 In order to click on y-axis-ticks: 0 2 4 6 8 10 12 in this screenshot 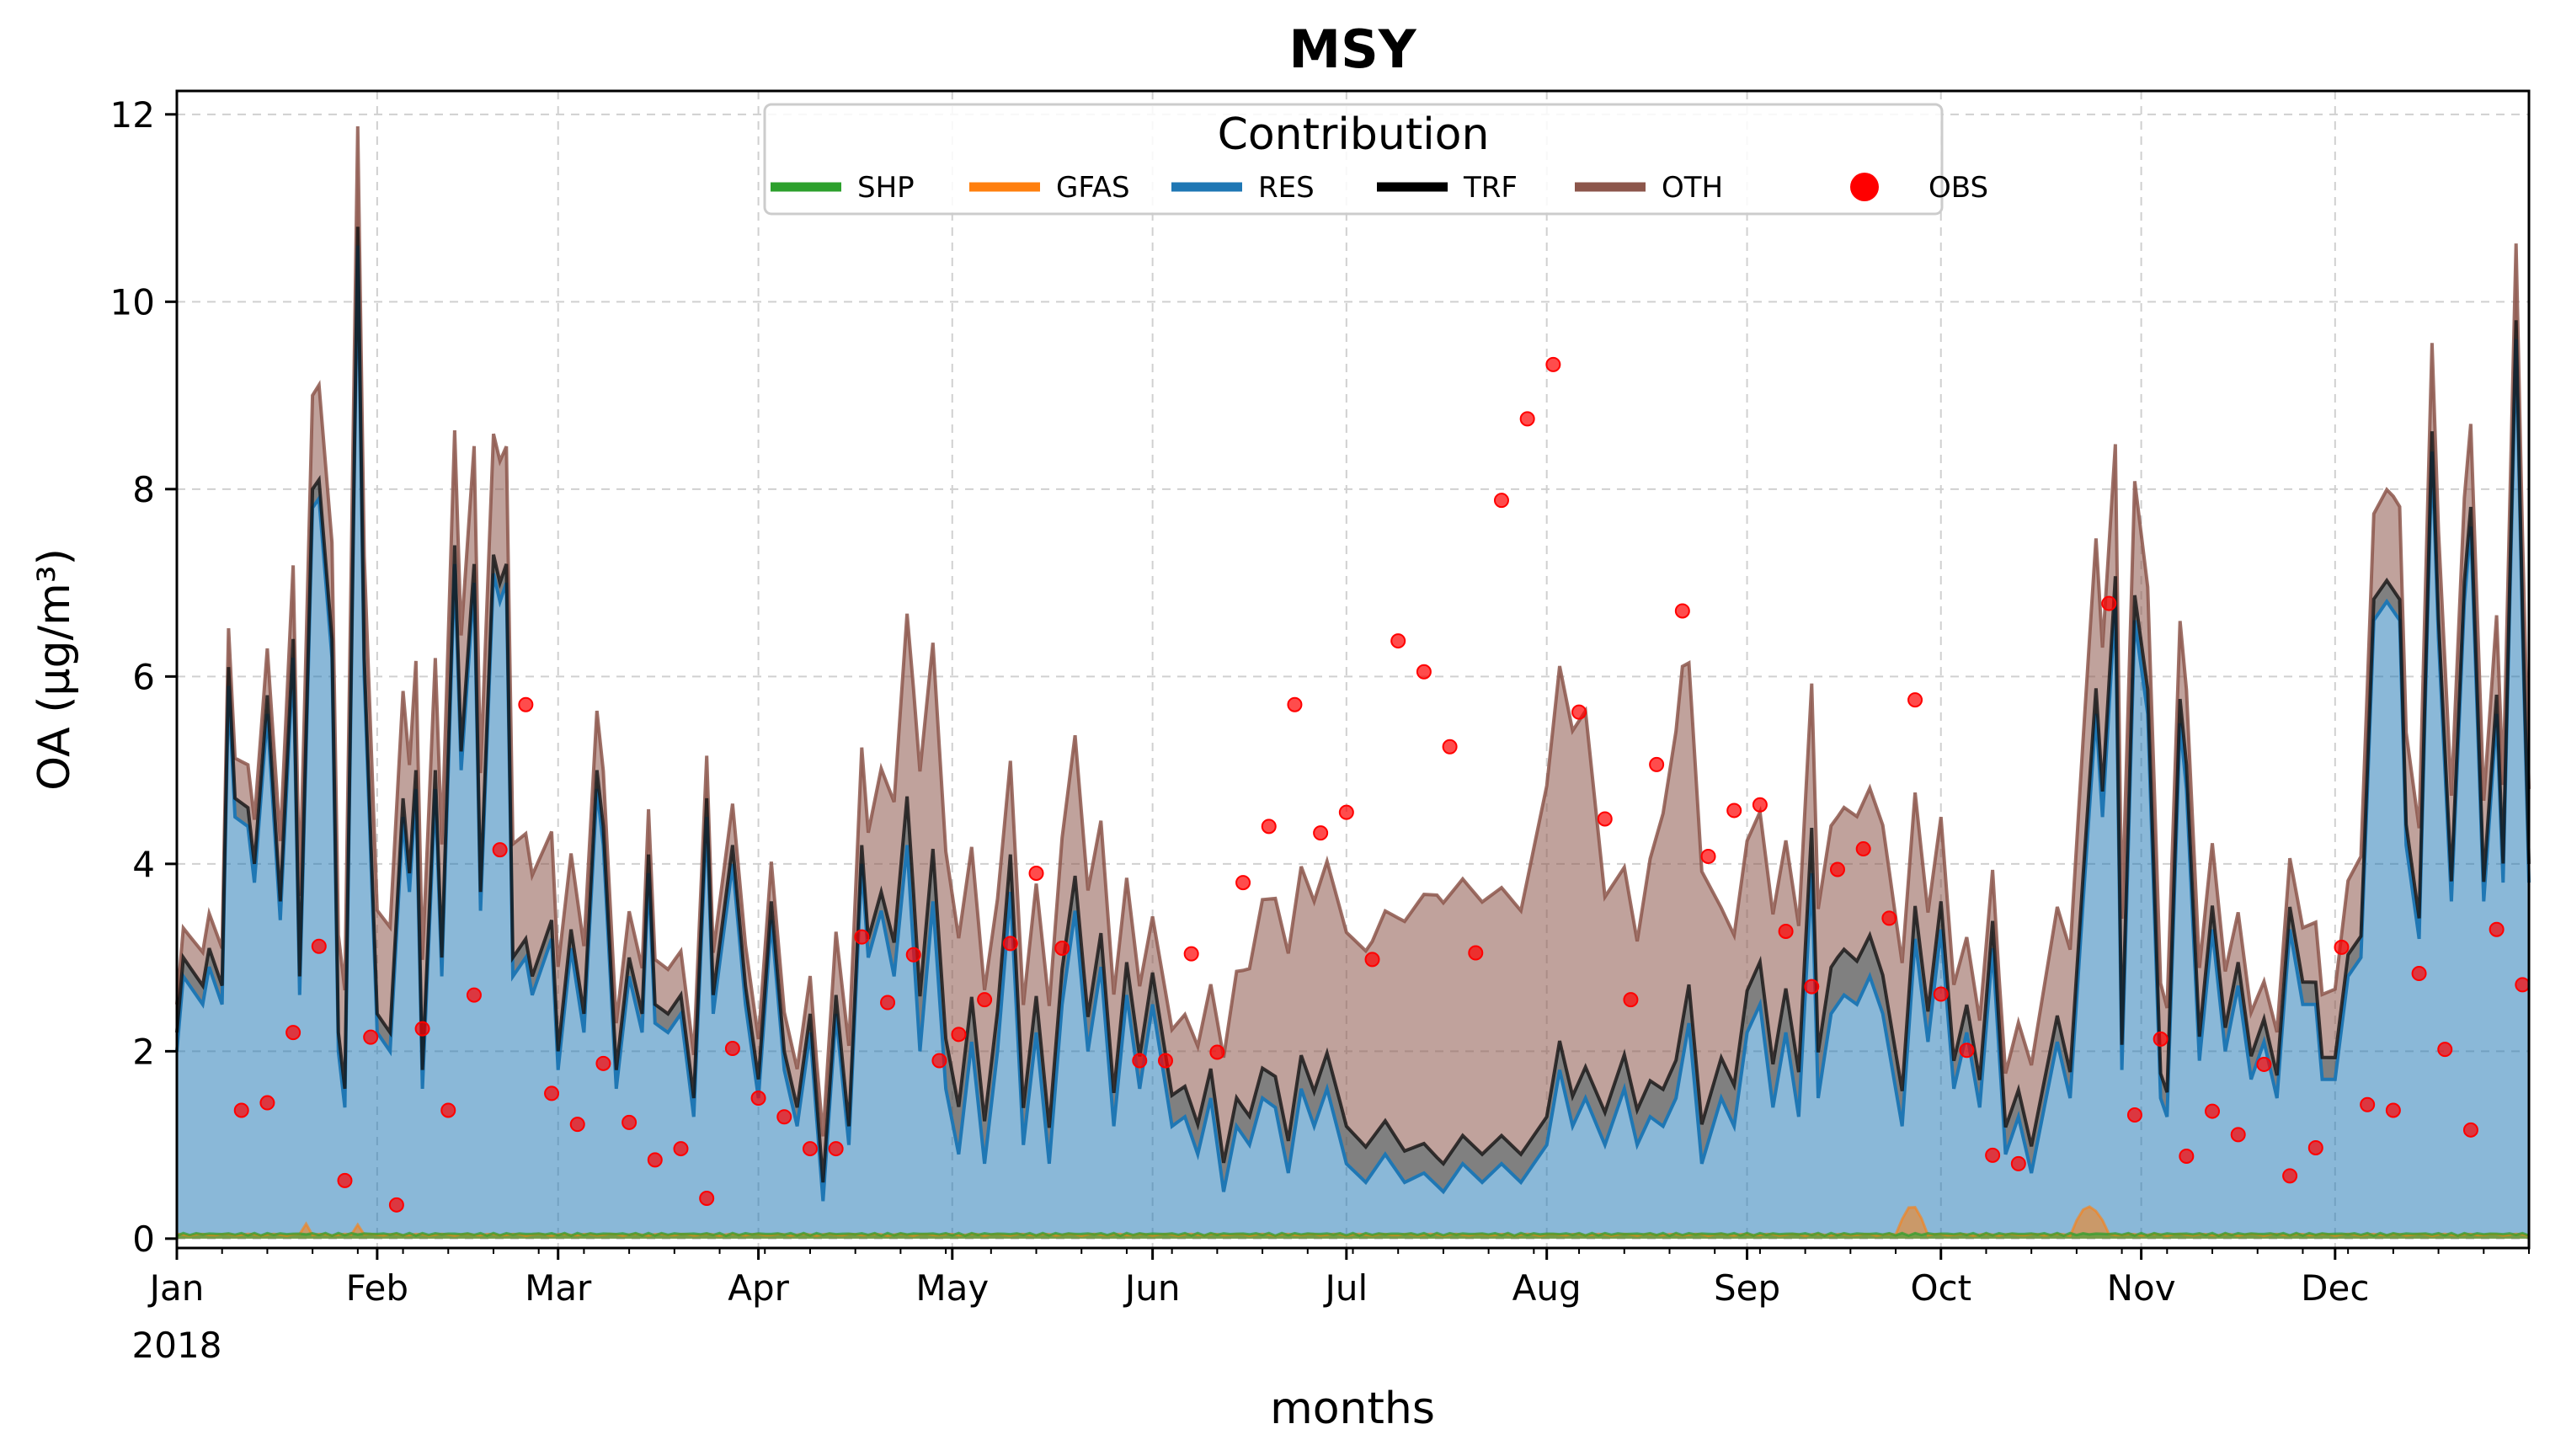, I will do `click(143, 677)`.